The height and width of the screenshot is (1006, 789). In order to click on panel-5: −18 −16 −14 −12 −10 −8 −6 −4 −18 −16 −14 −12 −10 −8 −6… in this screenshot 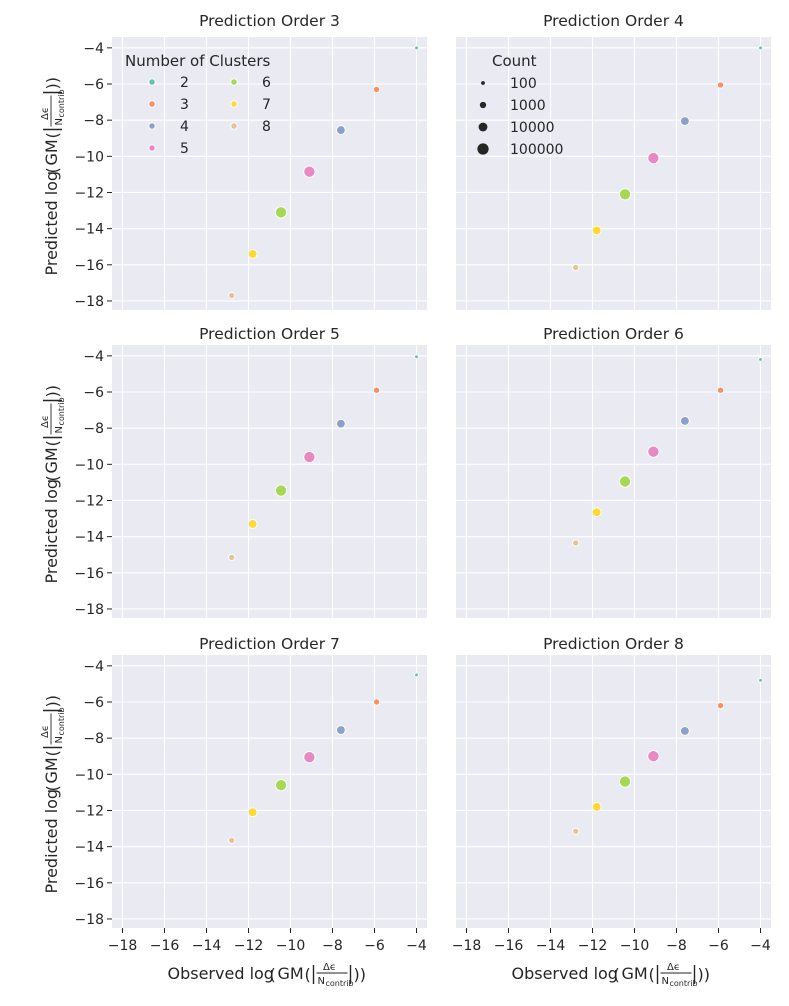, I will do `click(250, 794)`.